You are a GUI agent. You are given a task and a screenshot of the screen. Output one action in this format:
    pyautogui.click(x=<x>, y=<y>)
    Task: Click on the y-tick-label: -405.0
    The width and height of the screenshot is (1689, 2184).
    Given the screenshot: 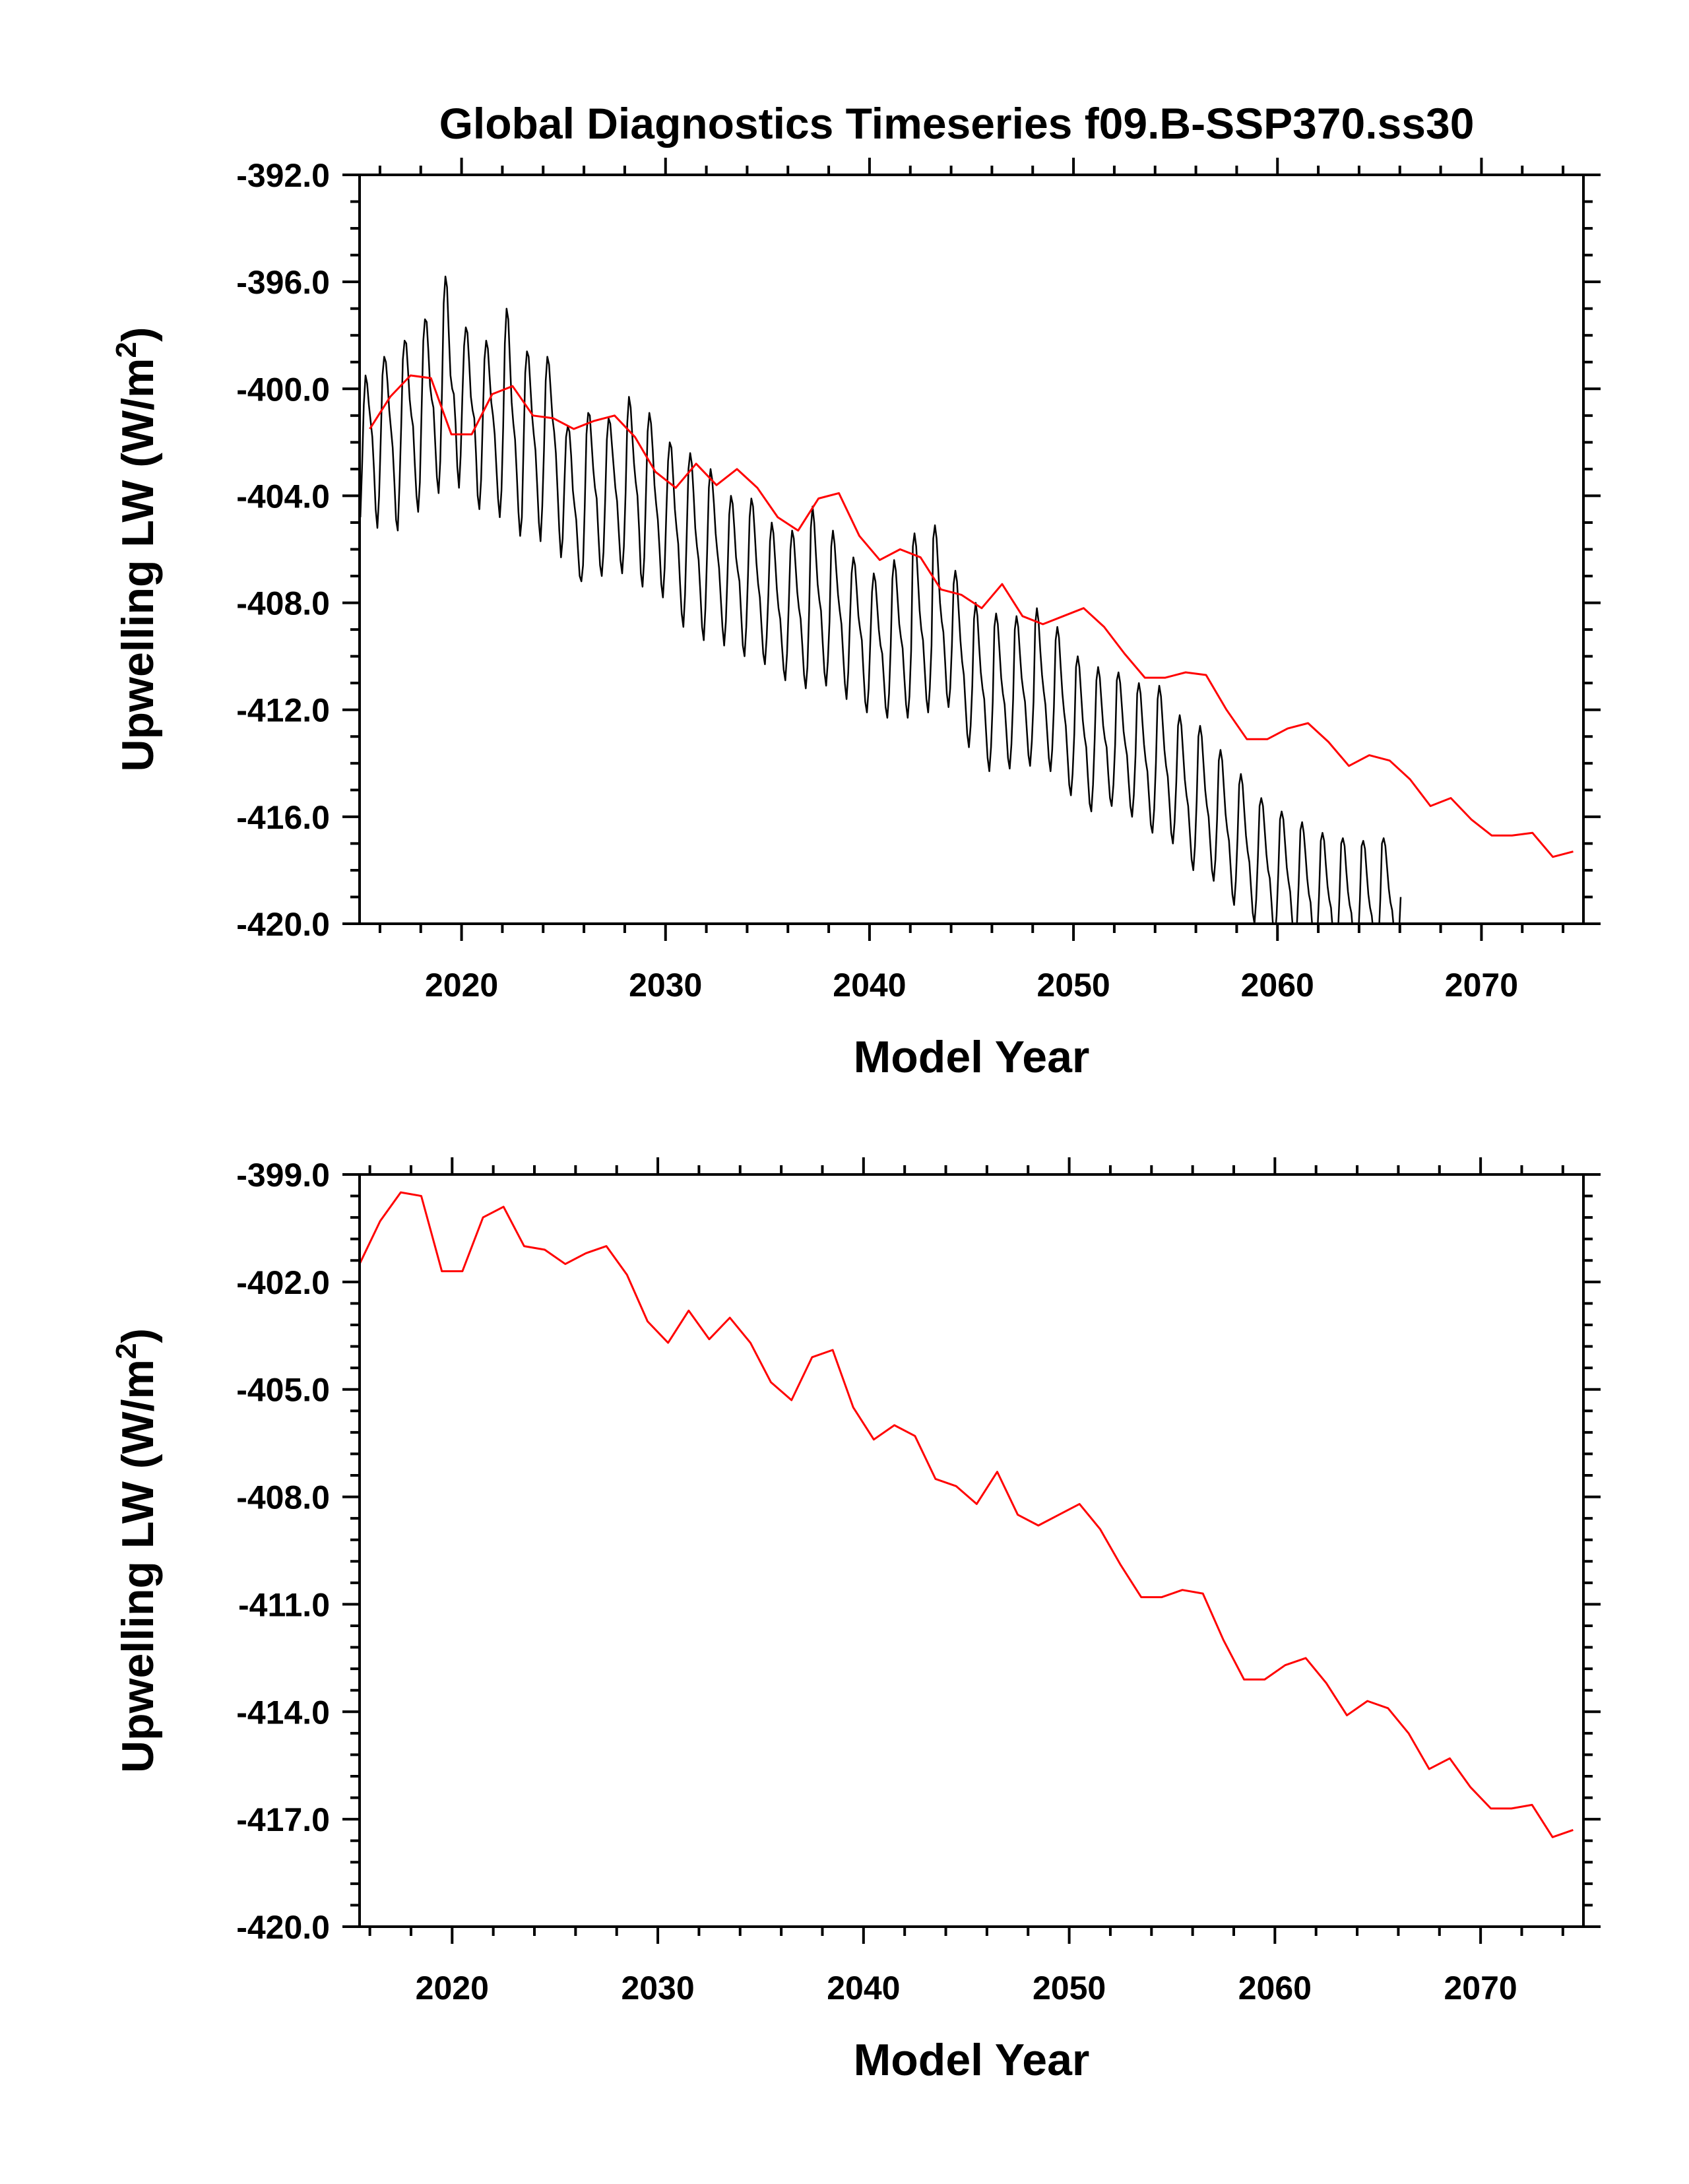 What is the action you would take?
    pyautogui.click(x=283, y=1390)
    